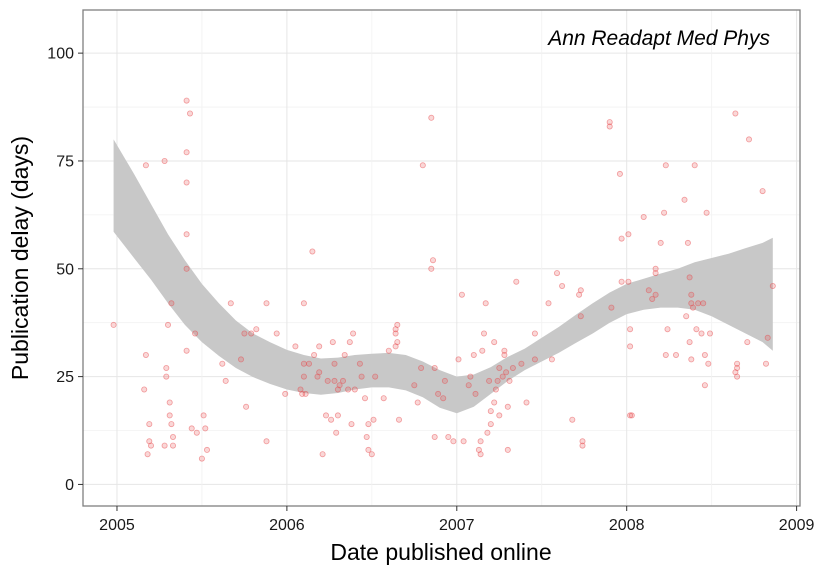  Describe the element at coordinates (20, 258) in the screenshot. I see `y-axis-label: Publication delay (days)` at that location.